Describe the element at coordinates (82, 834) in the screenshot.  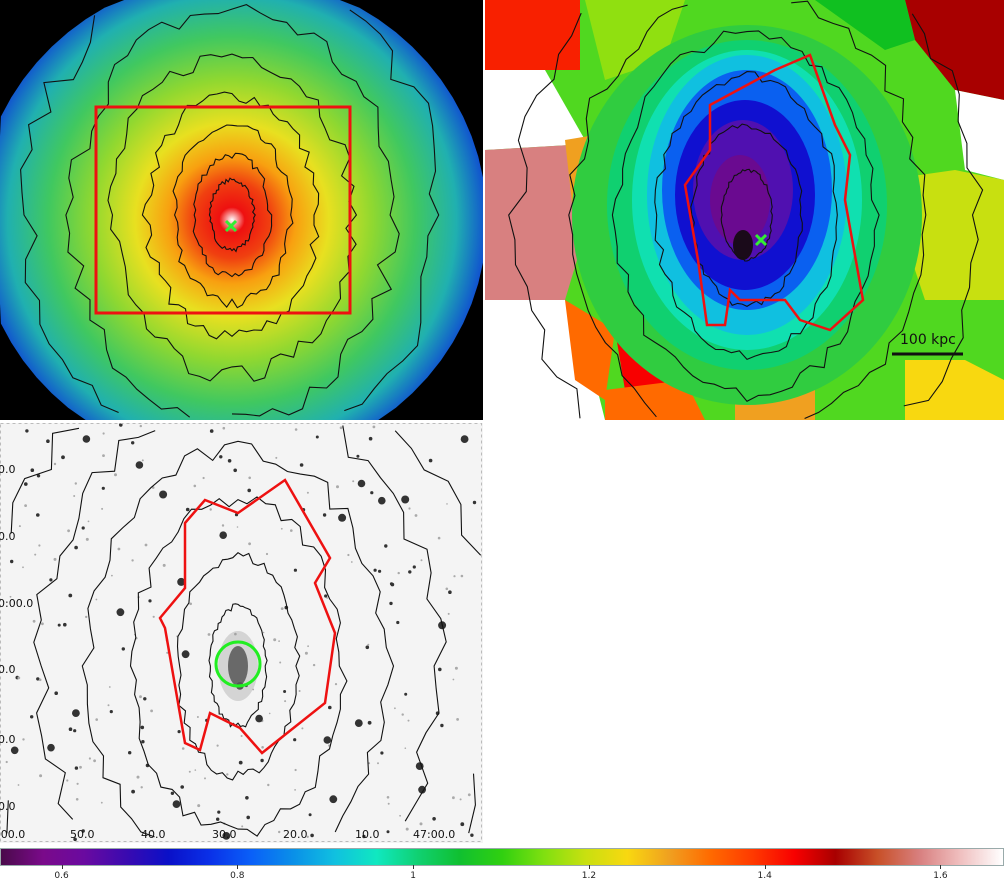
I see `x-tick-label: 50.0` at that location.